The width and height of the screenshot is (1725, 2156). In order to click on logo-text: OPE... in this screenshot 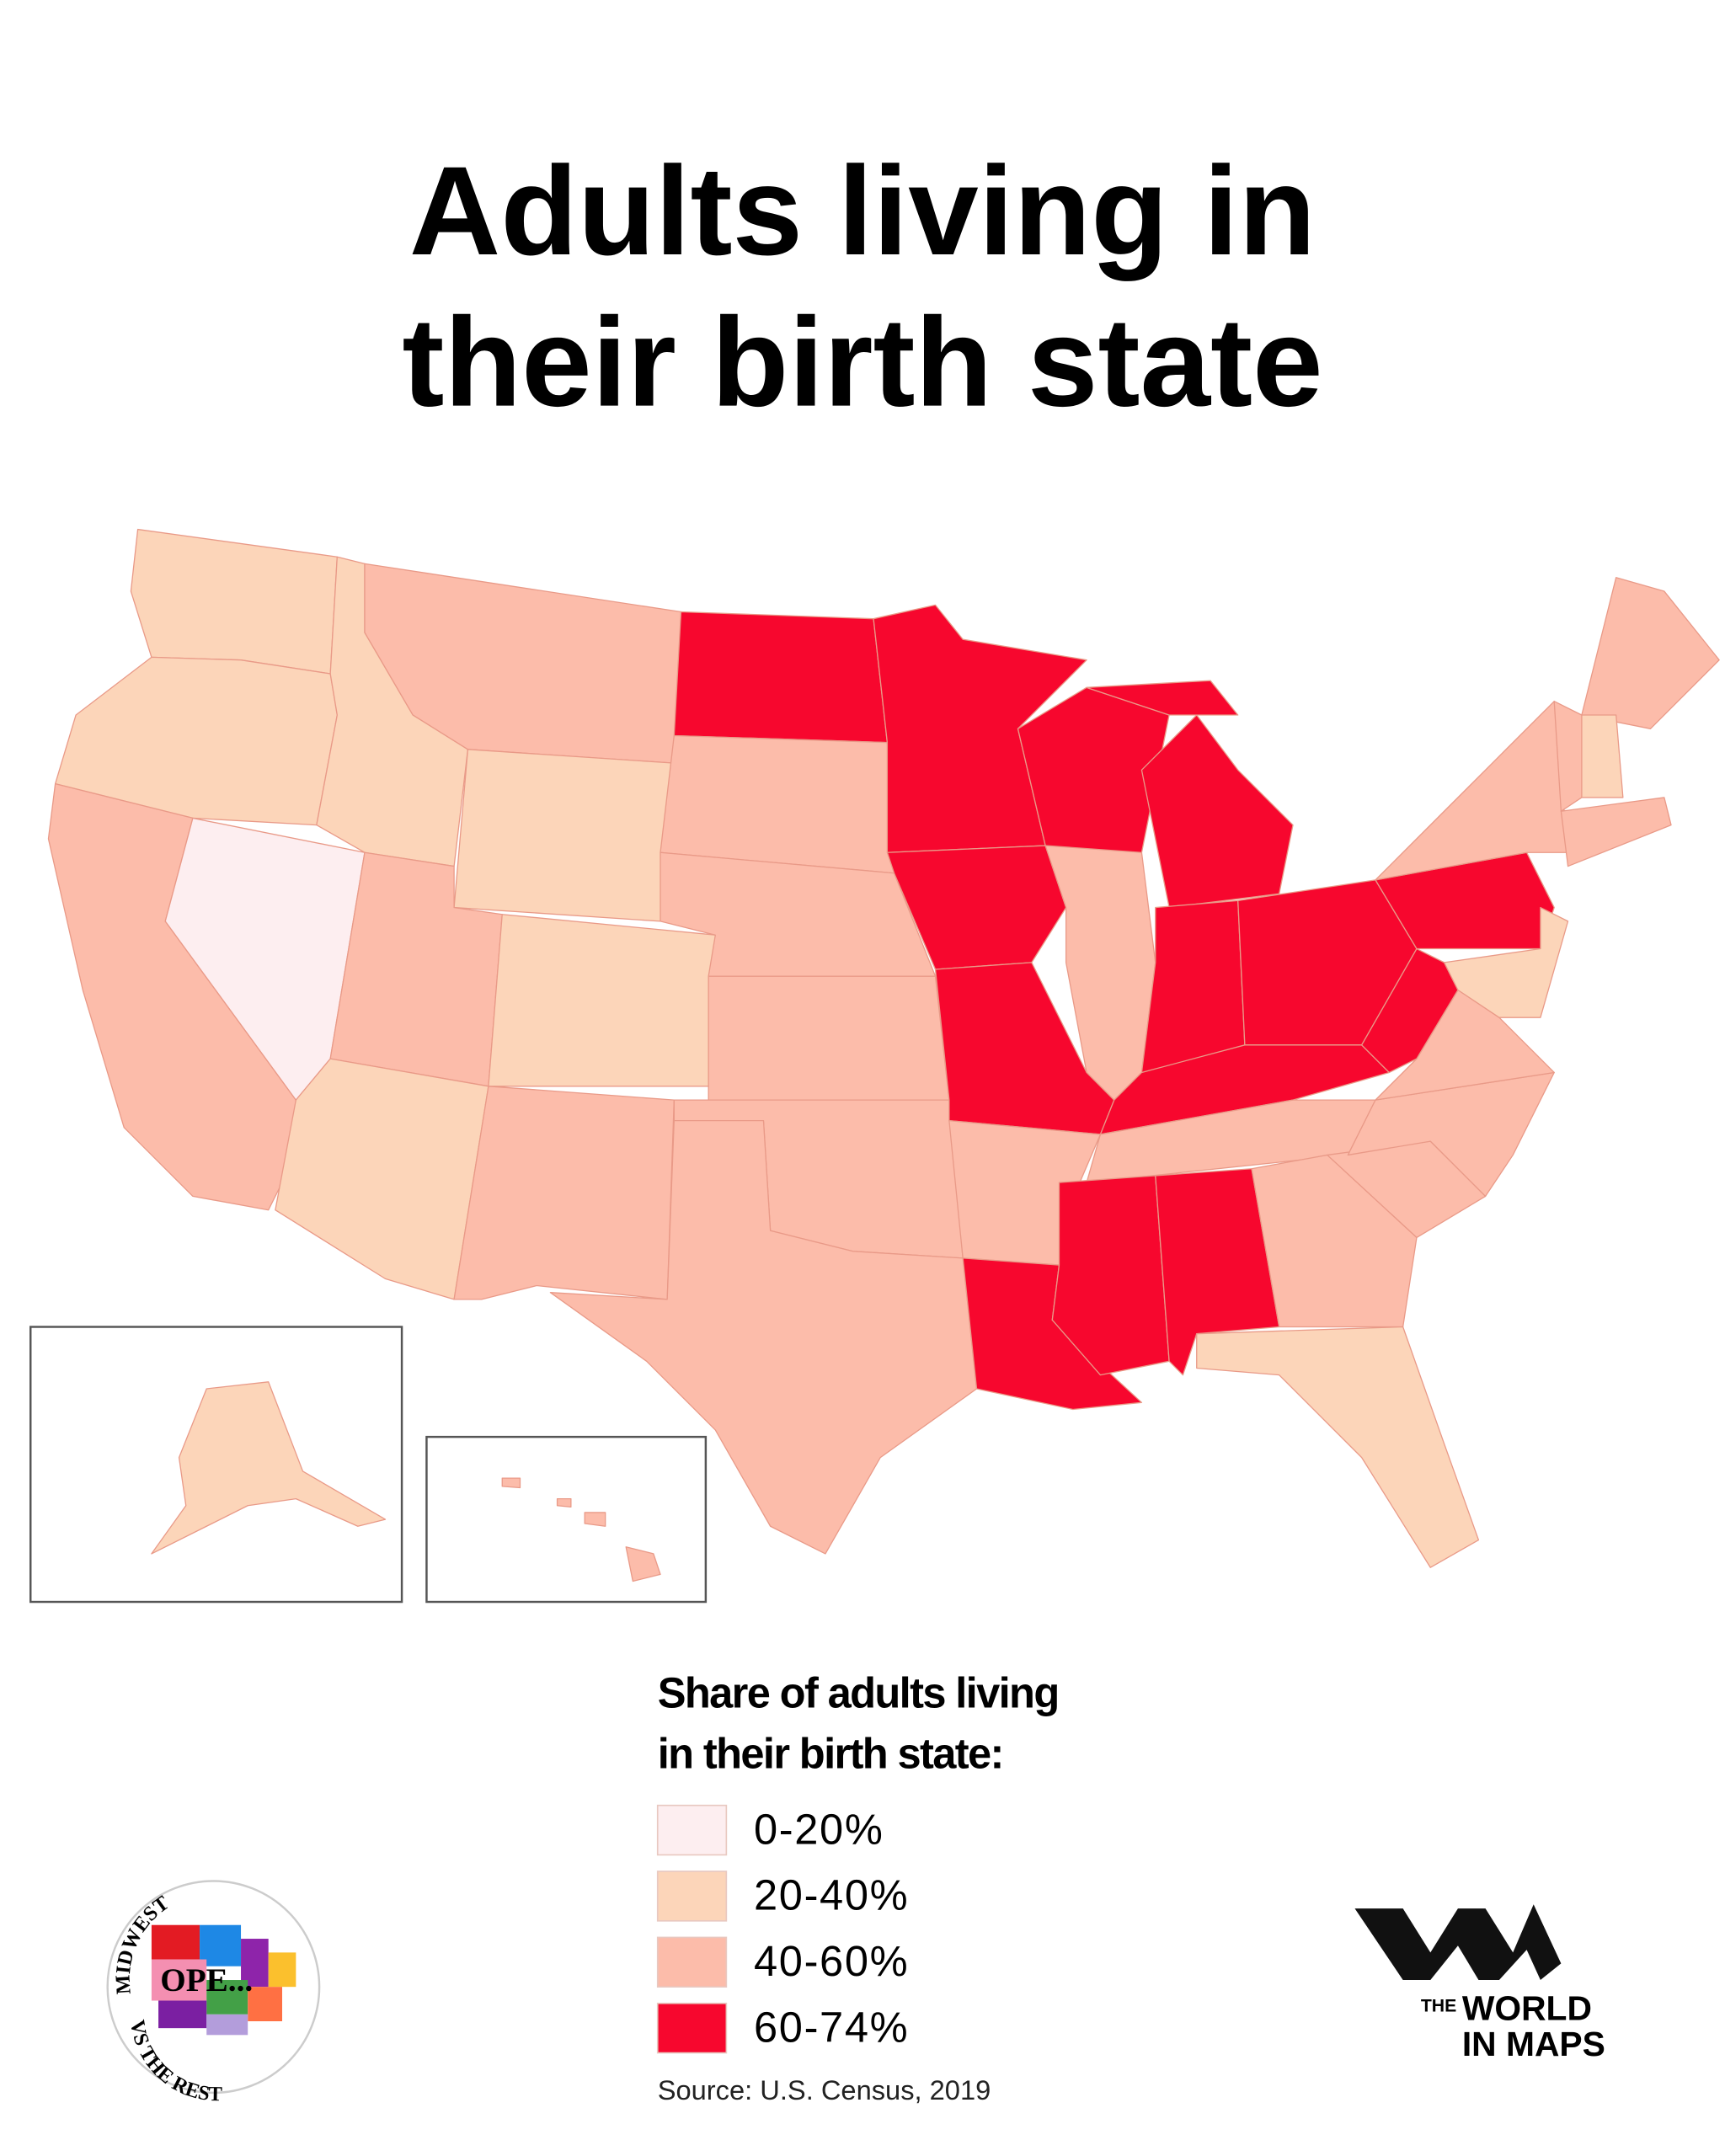, I will do `click(206, 1981)`.